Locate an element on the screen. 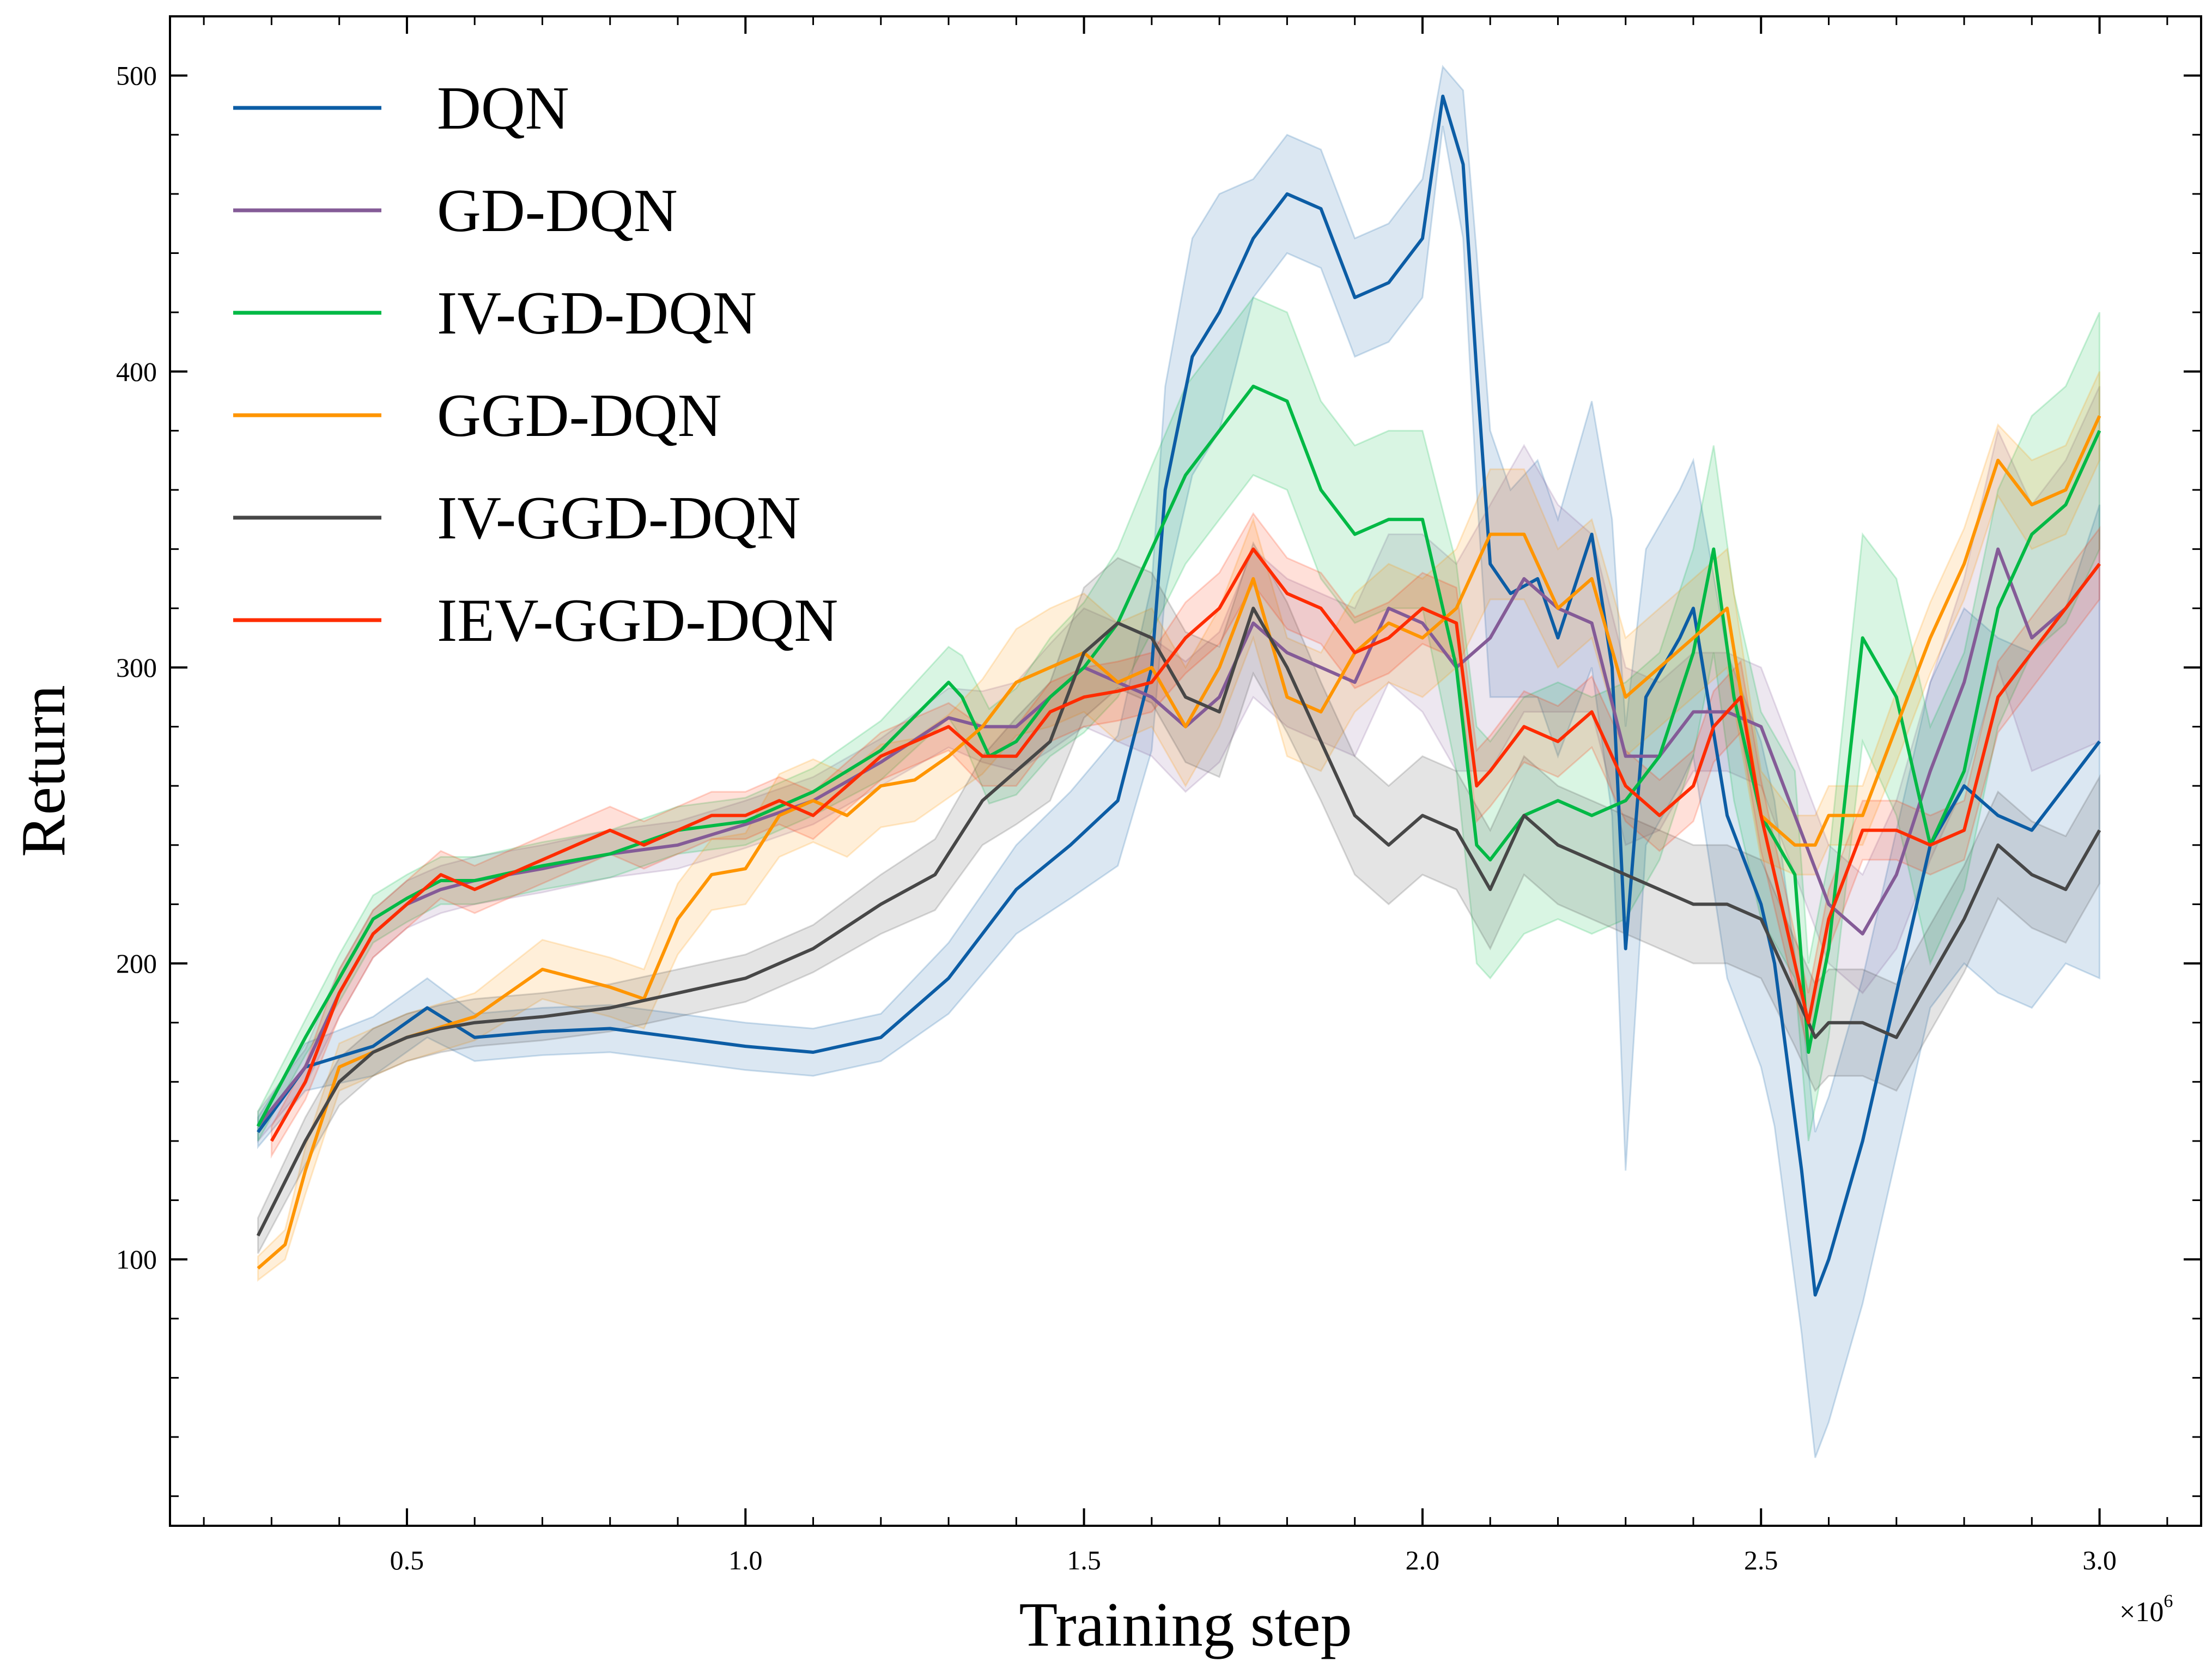  x-tick-label: 3.0 is located at coordinates (2099, 1560).